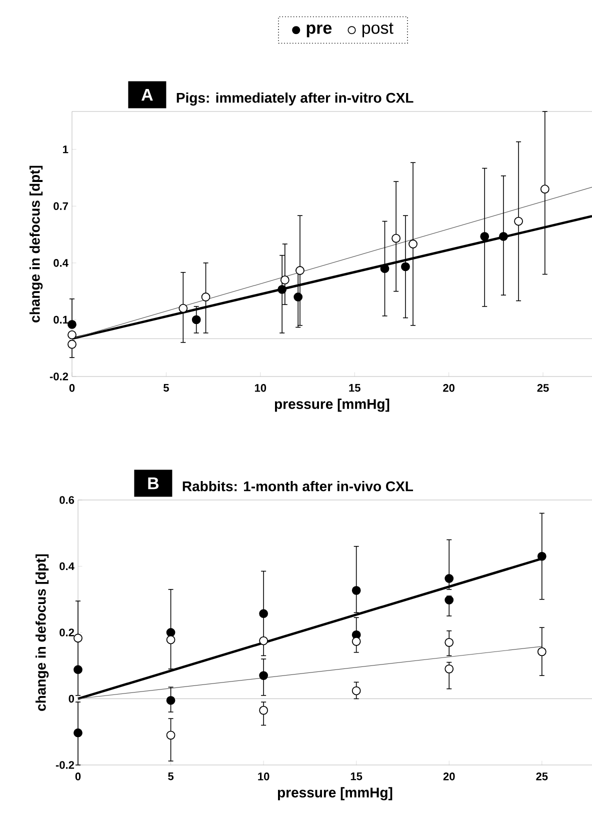  Describe the element at coordinates (78, 776) in the screenshot. I see `x-tick-label: 0` at that location.